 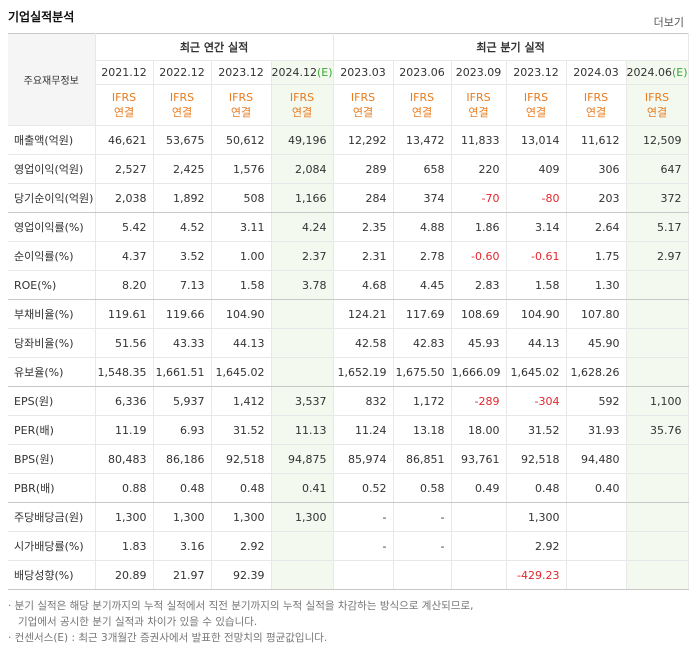 What do you see at coordinates (124, 546) in the screenshot?
I see `value-cell: 1.83` at bounding box center [124, 546].